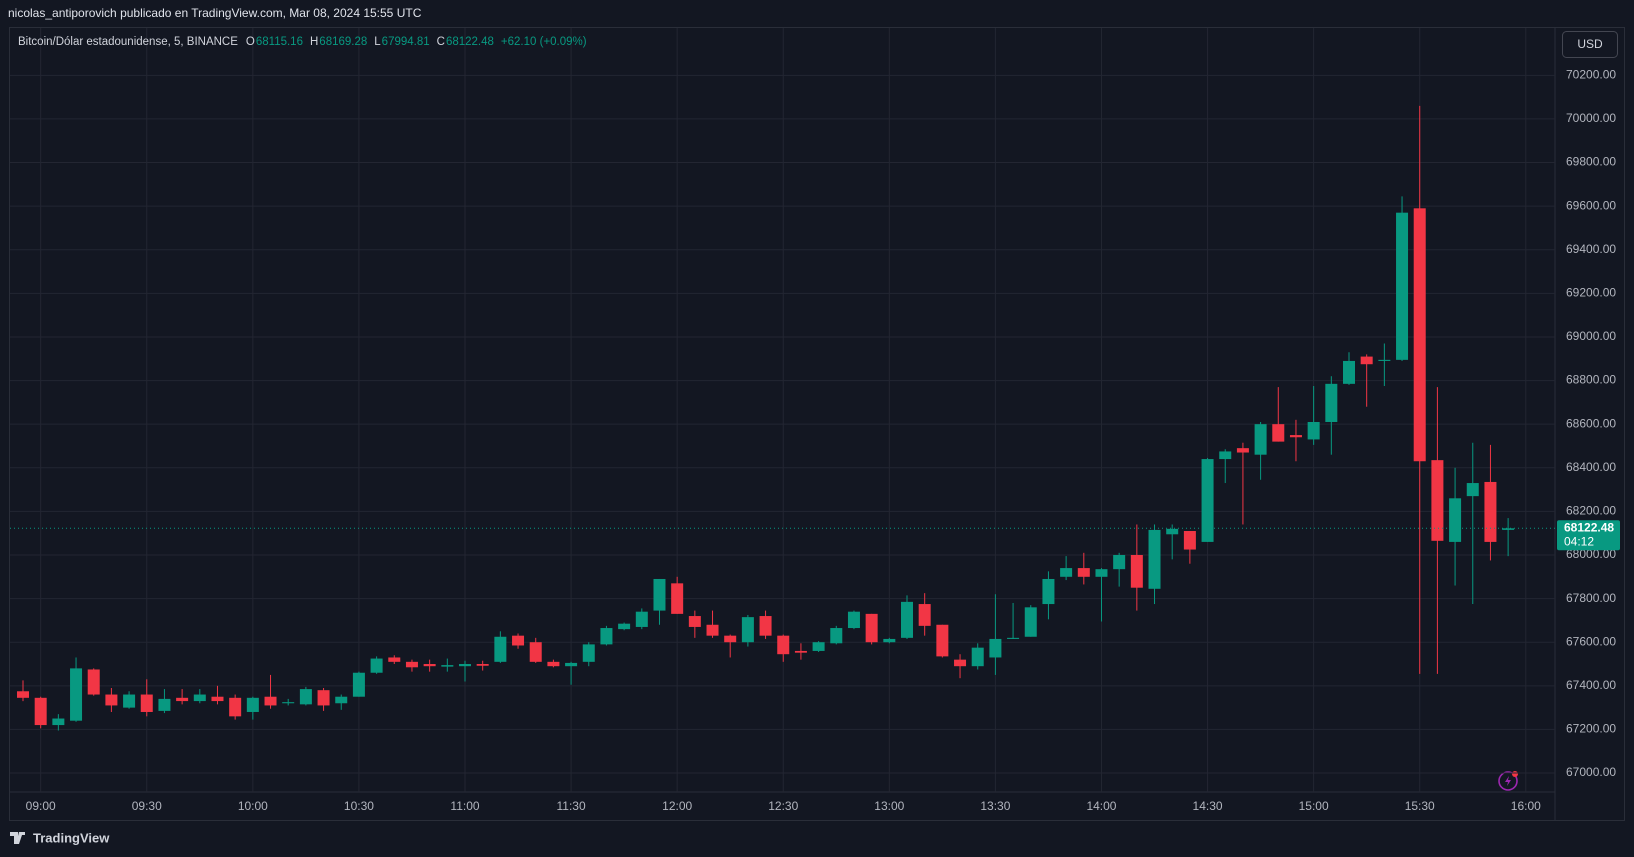 Image resolution: width=1634 pixels, height=857 pixels. I want to click on y-tick-label: 69200.00, so click(1591, 293).